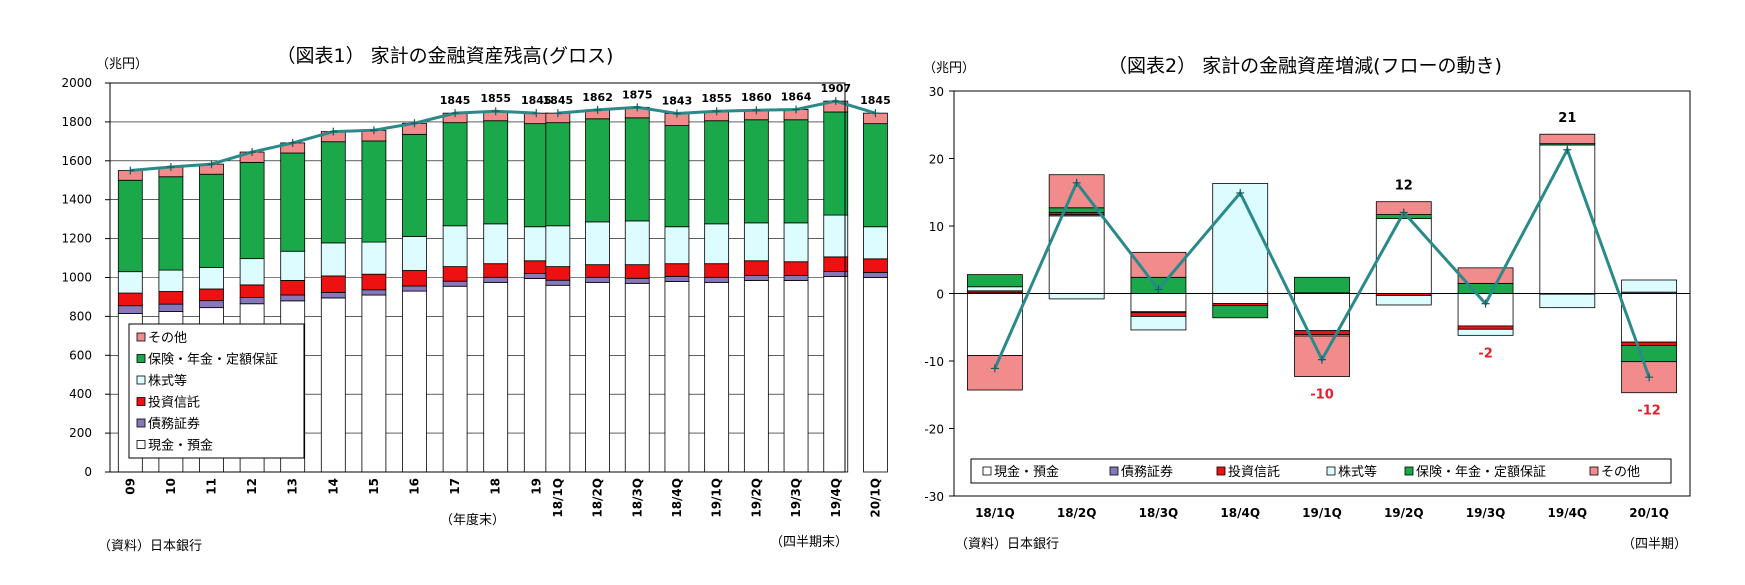  What do you see at coordinates (455, 486) in the screenshot?
I see `chart1-x-tick-label: 17` at bounding box center [455, 486].